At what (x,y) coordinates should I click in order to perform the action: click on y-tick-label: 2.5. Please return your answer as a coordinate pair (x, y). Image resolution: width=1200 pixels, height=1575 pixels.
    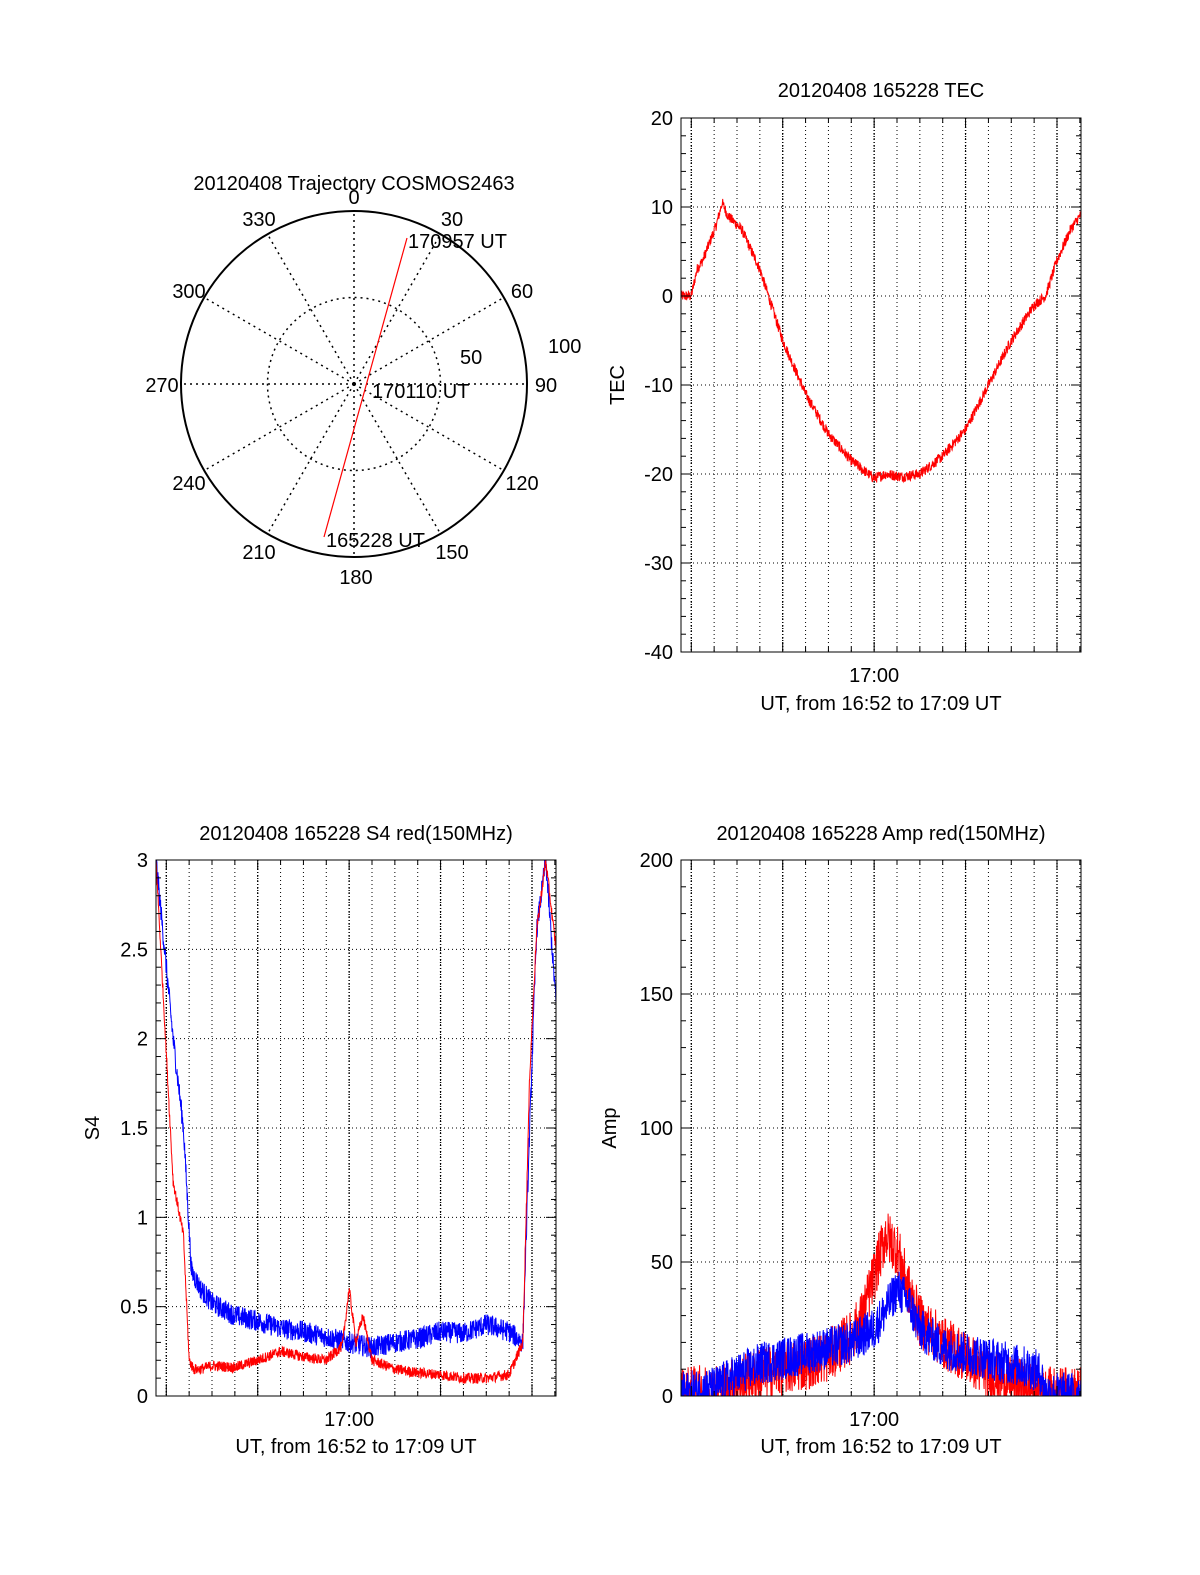
    Looking at the image, I should click on (134, 950).